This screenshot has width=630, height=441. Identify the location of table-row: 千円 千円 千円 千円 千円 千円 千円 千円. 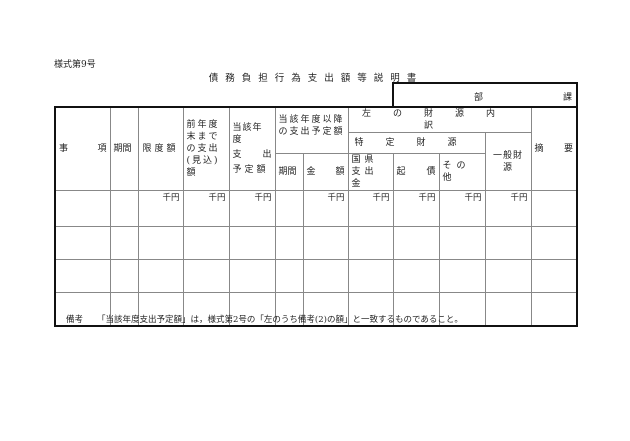
(316, 208).